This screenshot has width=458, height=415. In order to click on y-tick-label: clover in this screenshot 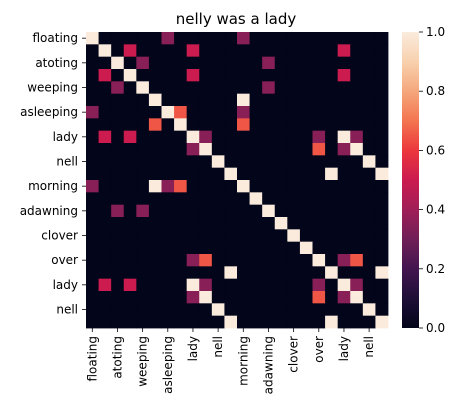, I will do `click(59, 236)`.